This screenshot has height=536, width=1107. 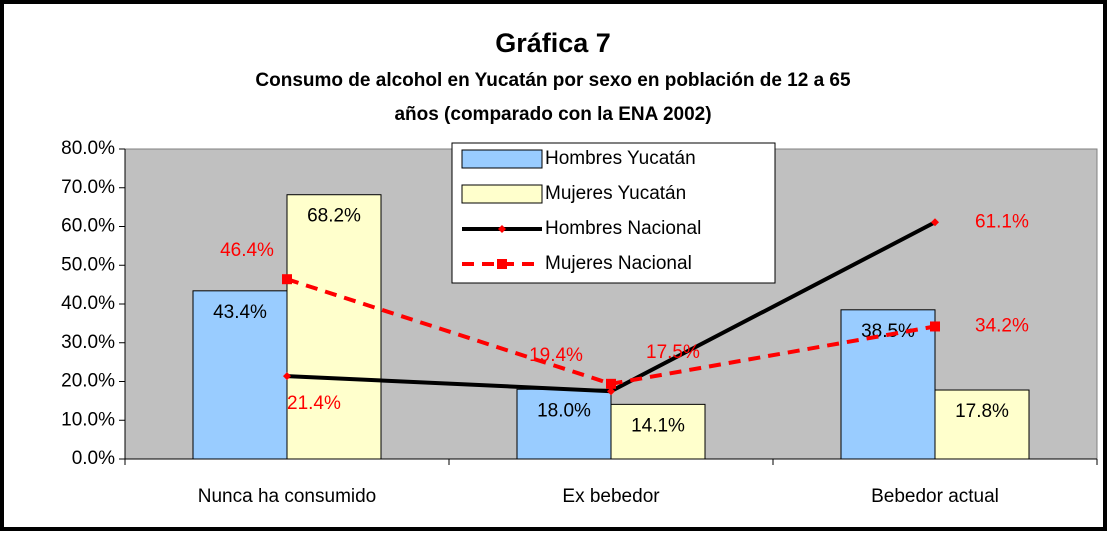 I want to click on legend-label: Hombres Nacional, so click(x=623, y=228).